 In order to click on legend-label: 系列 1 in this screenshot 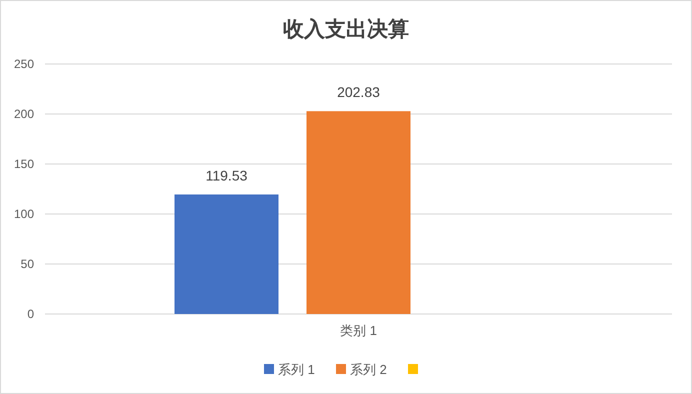, I will do `click(296, 369)`.